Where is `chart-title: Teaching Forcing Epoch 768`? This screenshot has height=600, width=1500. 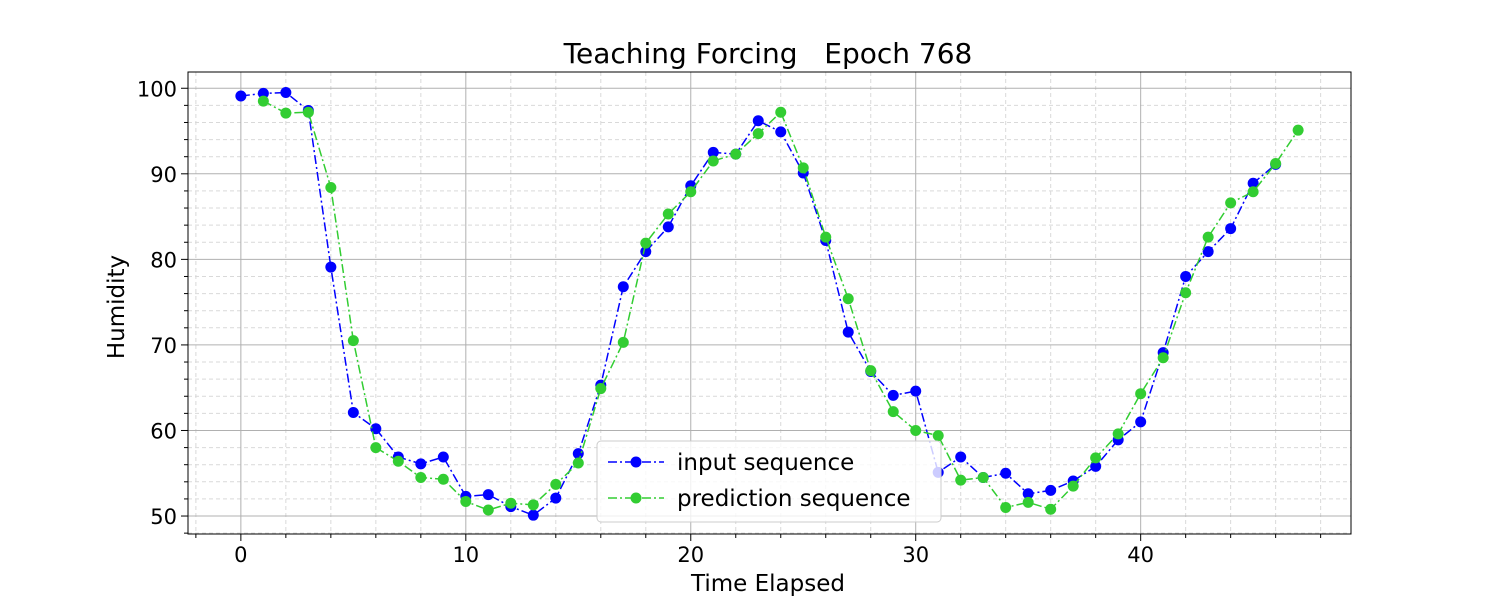 chart-title: Teaching Forcing Epoch 768 is located at coordinates (768, 53).